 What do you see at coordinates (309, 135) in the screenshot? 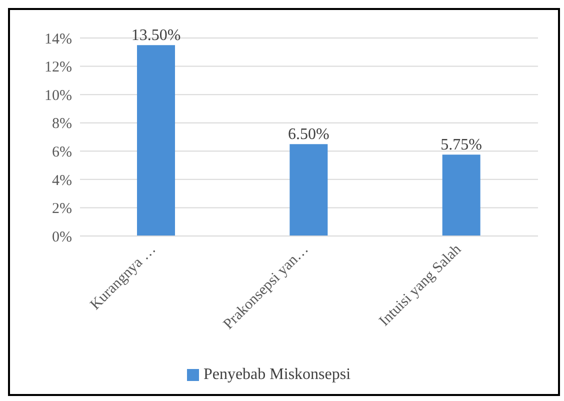
I see `data-label: 6.50%` at bounding box center [309, 135].